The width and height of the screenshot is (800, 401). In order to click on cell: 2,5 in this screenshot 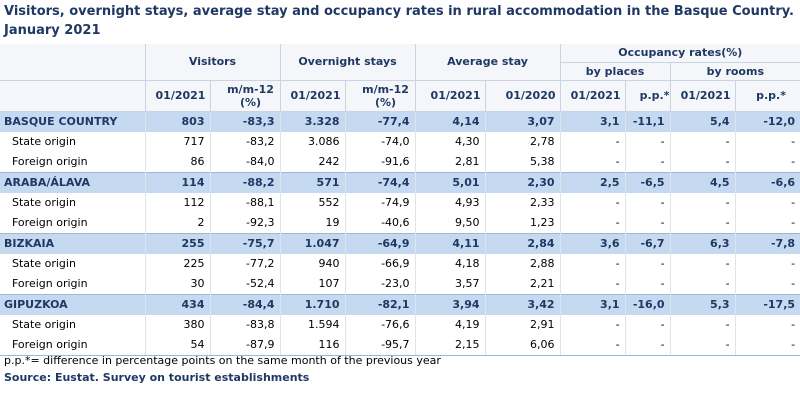, I will do `click(592, 182)`.